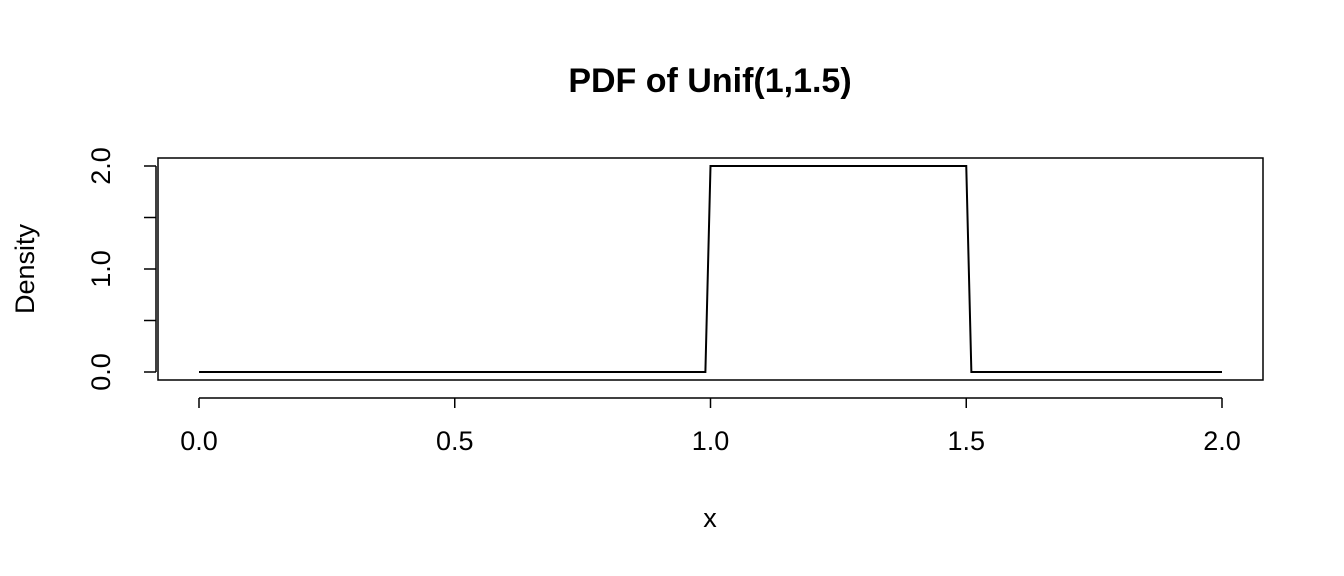 The height and width of the screenshot is (576, 1344). I want to click on x-axis: 0.0 0.5 1.0 1.5 2.0, so click(710, 426).